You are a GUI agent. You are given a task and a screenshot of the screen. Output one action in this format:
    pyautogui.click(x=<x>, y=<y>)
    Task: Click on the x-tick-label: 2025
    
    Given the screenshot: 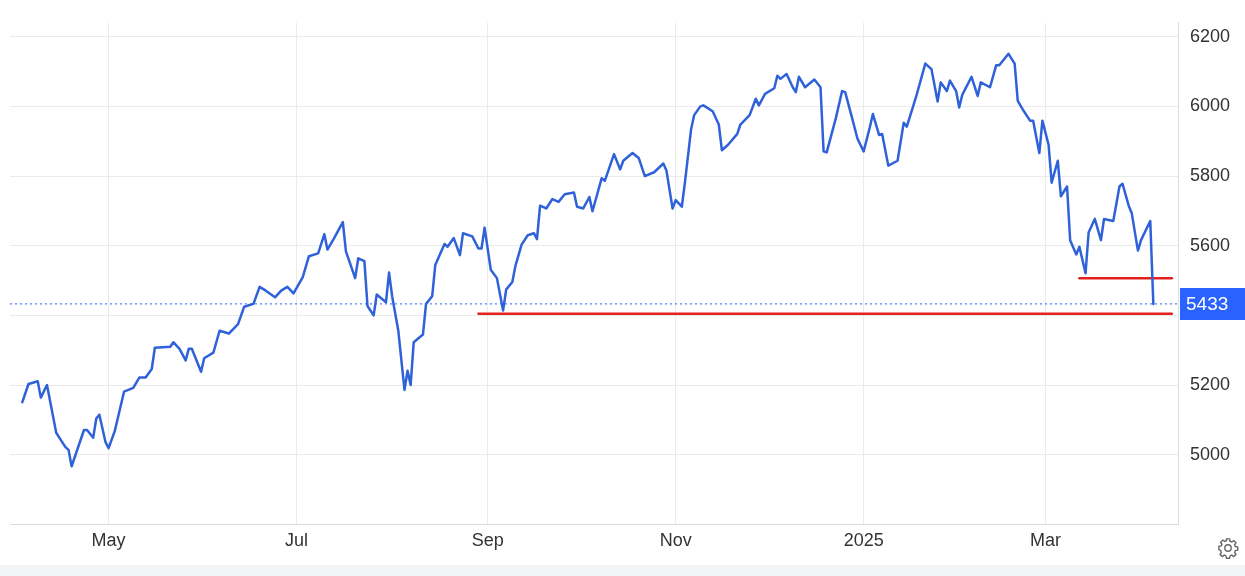 What is the action you would take?
    pyautogui.click(x=863, y=540)
    